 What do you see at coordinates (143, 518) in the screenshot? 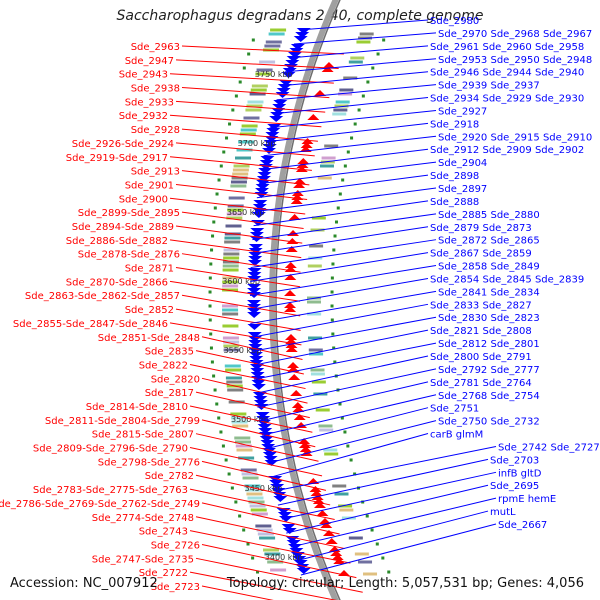
I see `left-gene-label: Sde_2774-Sde_2748` at bounding box center [143, 518].